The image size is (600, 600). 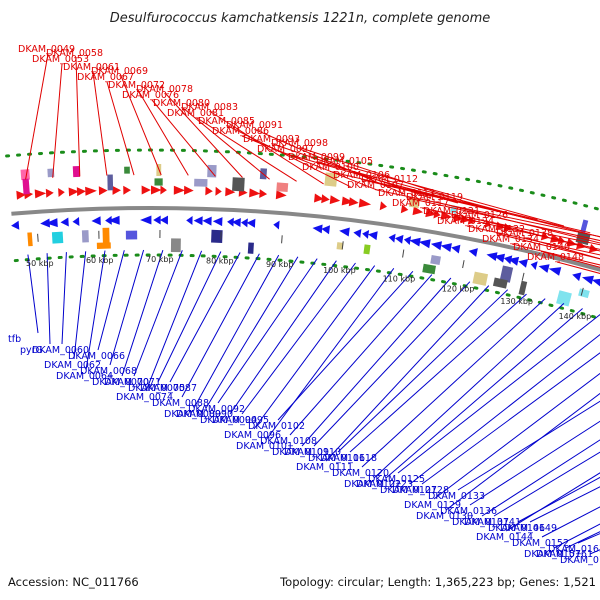 I want to click on reverse-gene-label: DKAM_0092, so click(x=216, y=409).